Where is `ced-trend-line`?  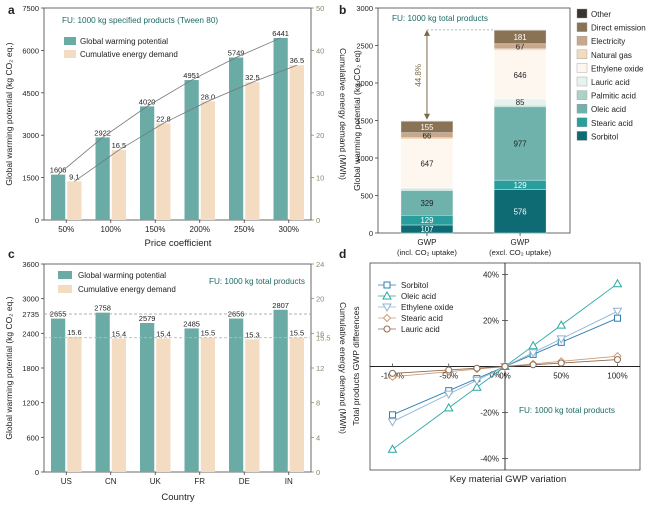 ced-trend-line is located at coordinates (186, 123).